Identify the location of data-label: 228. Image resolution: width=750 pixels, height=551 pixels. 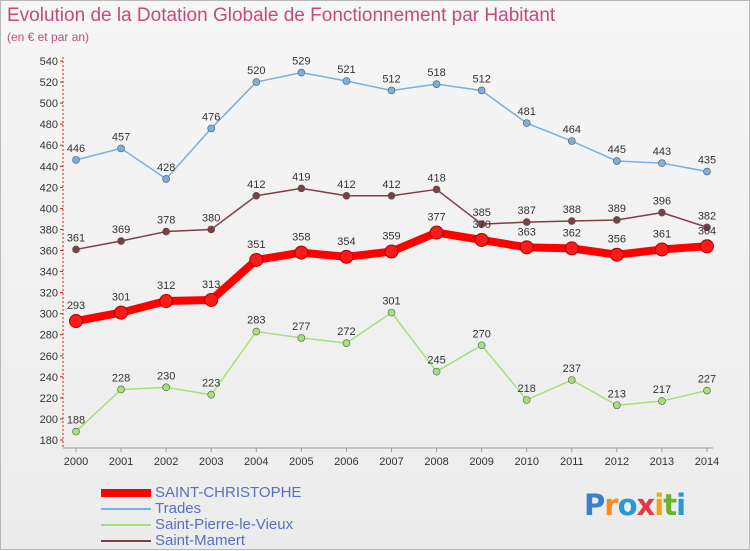
(121, 378).